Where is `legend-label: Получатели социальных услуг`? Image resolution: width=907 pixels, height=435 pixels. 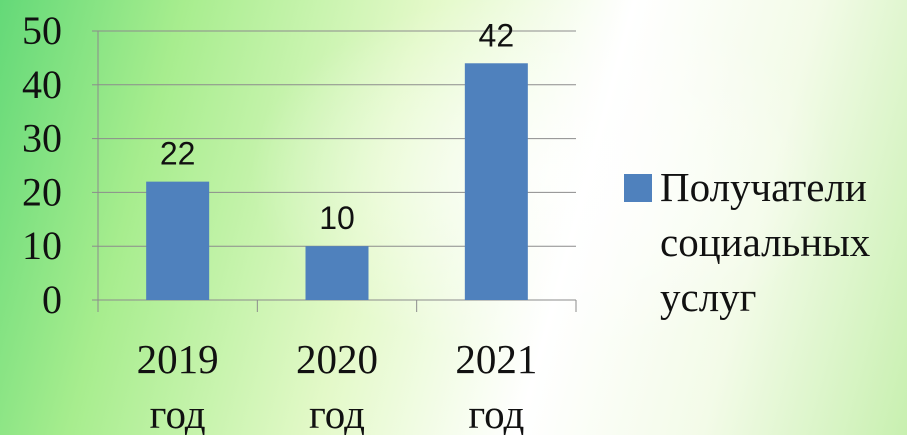 legend-label: Получатели социальных услуг is located at coordinates (783, 242).